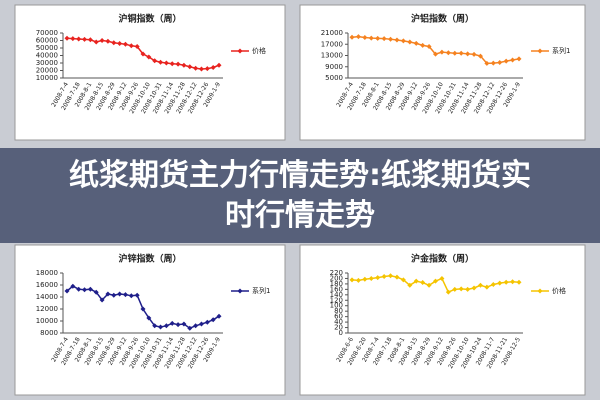  What do you see at coordinates (332, 44) in the screenshot?
I see `y-tick-label: 17000` at bounding box center [332, 44].